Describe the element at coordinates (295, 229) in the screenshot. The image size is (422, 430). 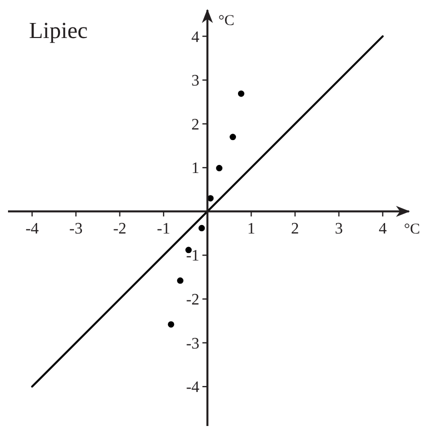
I see `x-tick-label: 2` at that location.